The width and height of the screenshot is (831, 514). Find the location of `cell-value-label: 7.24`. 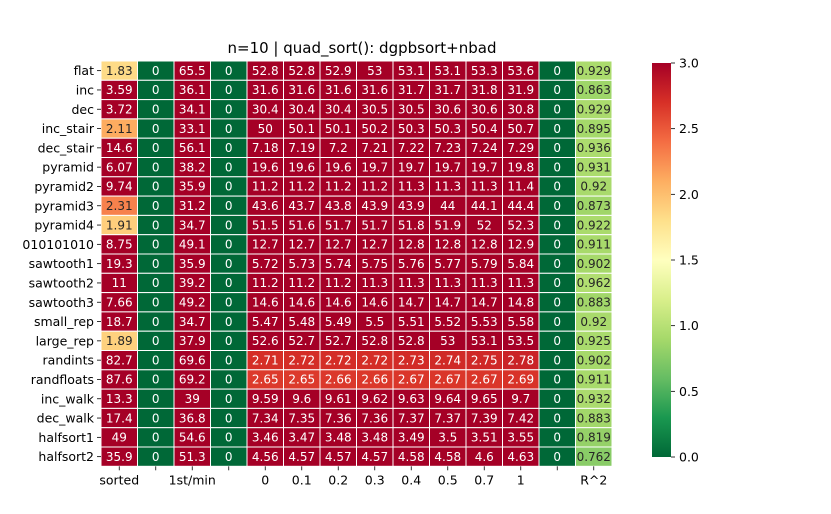

cell-value-label: 7.24 is located at coordinates (484, 148).